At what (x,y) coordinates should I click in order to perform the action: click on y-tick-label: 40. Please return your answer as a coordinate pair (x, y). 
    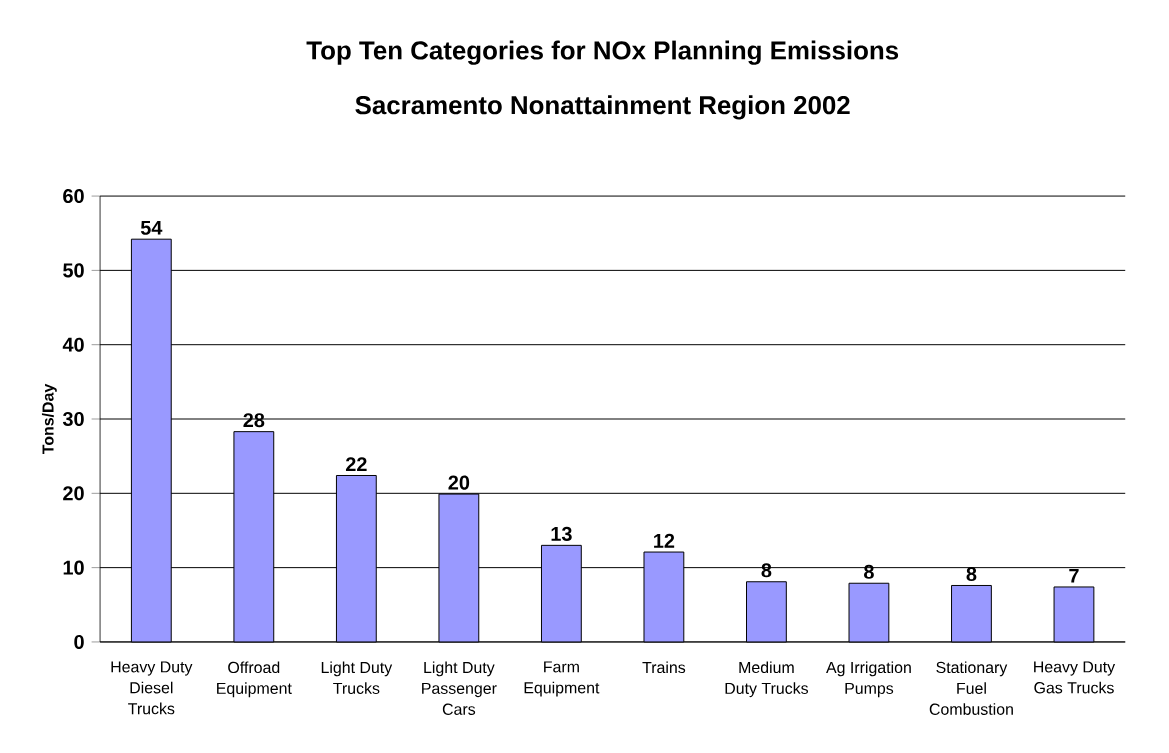
    Looking at the image, I should click on (73, 344).